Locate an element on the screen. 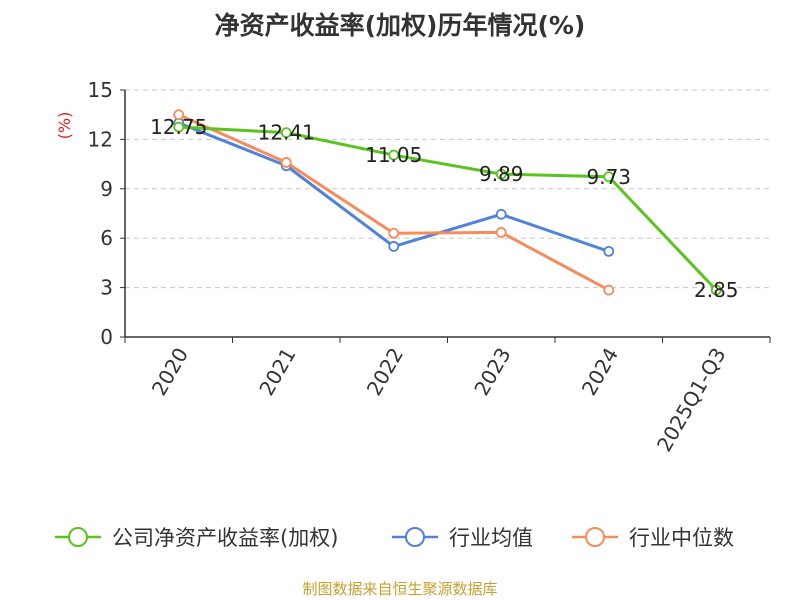  data-label: 12.41 is located at coordinates (286, 133).